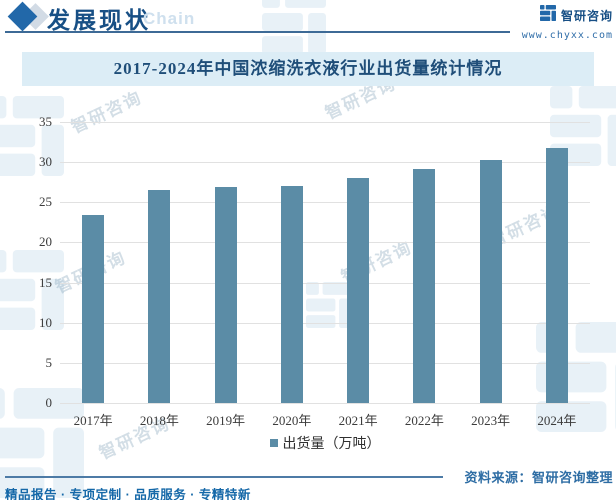 This screenshot has height=500, width=616. I want to click on brand-url: www.chyxx.com, so click(567, 35).